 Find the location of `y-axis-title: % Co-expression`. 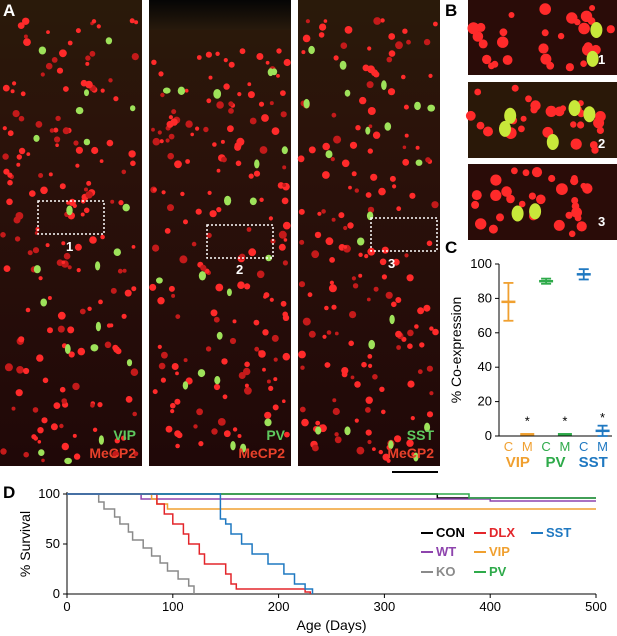

y-axis-title: % Co-expression is located at coordinates (456, 350).